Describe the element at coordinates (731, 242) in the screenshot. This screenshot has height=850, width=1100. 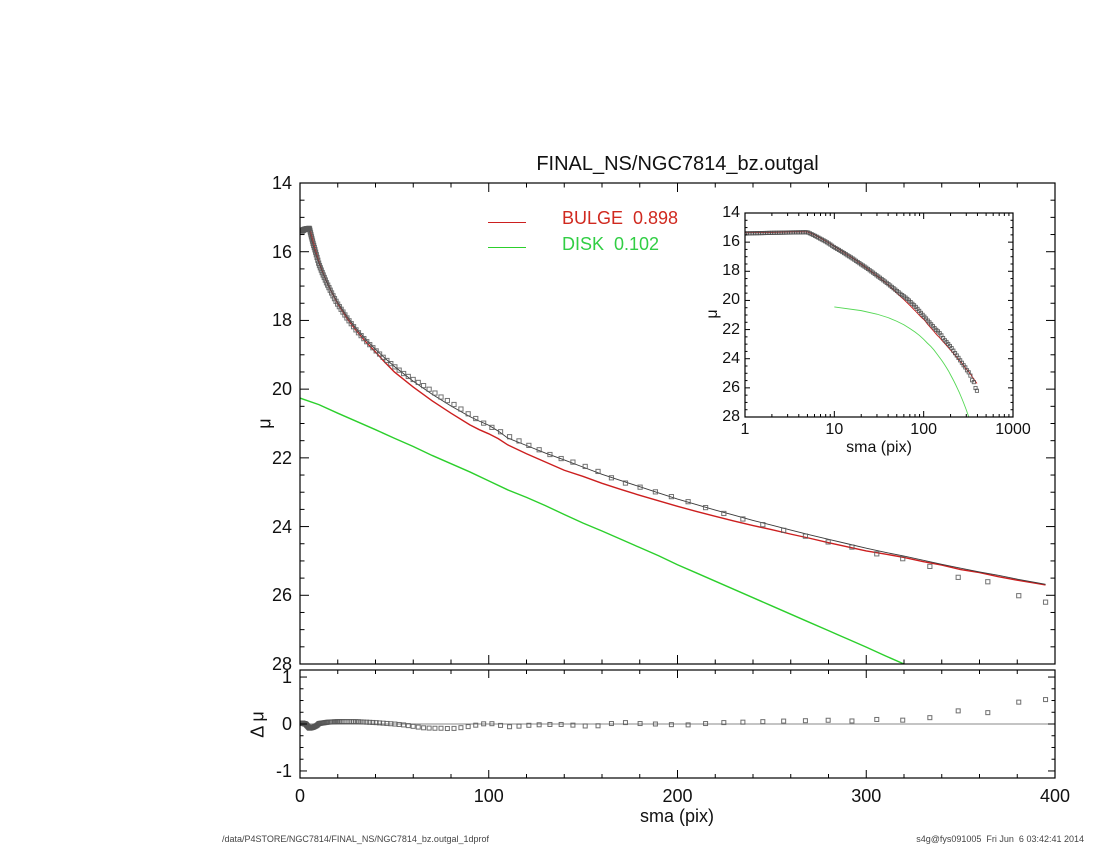
I see `inset-ytick-label: 16` at that location.